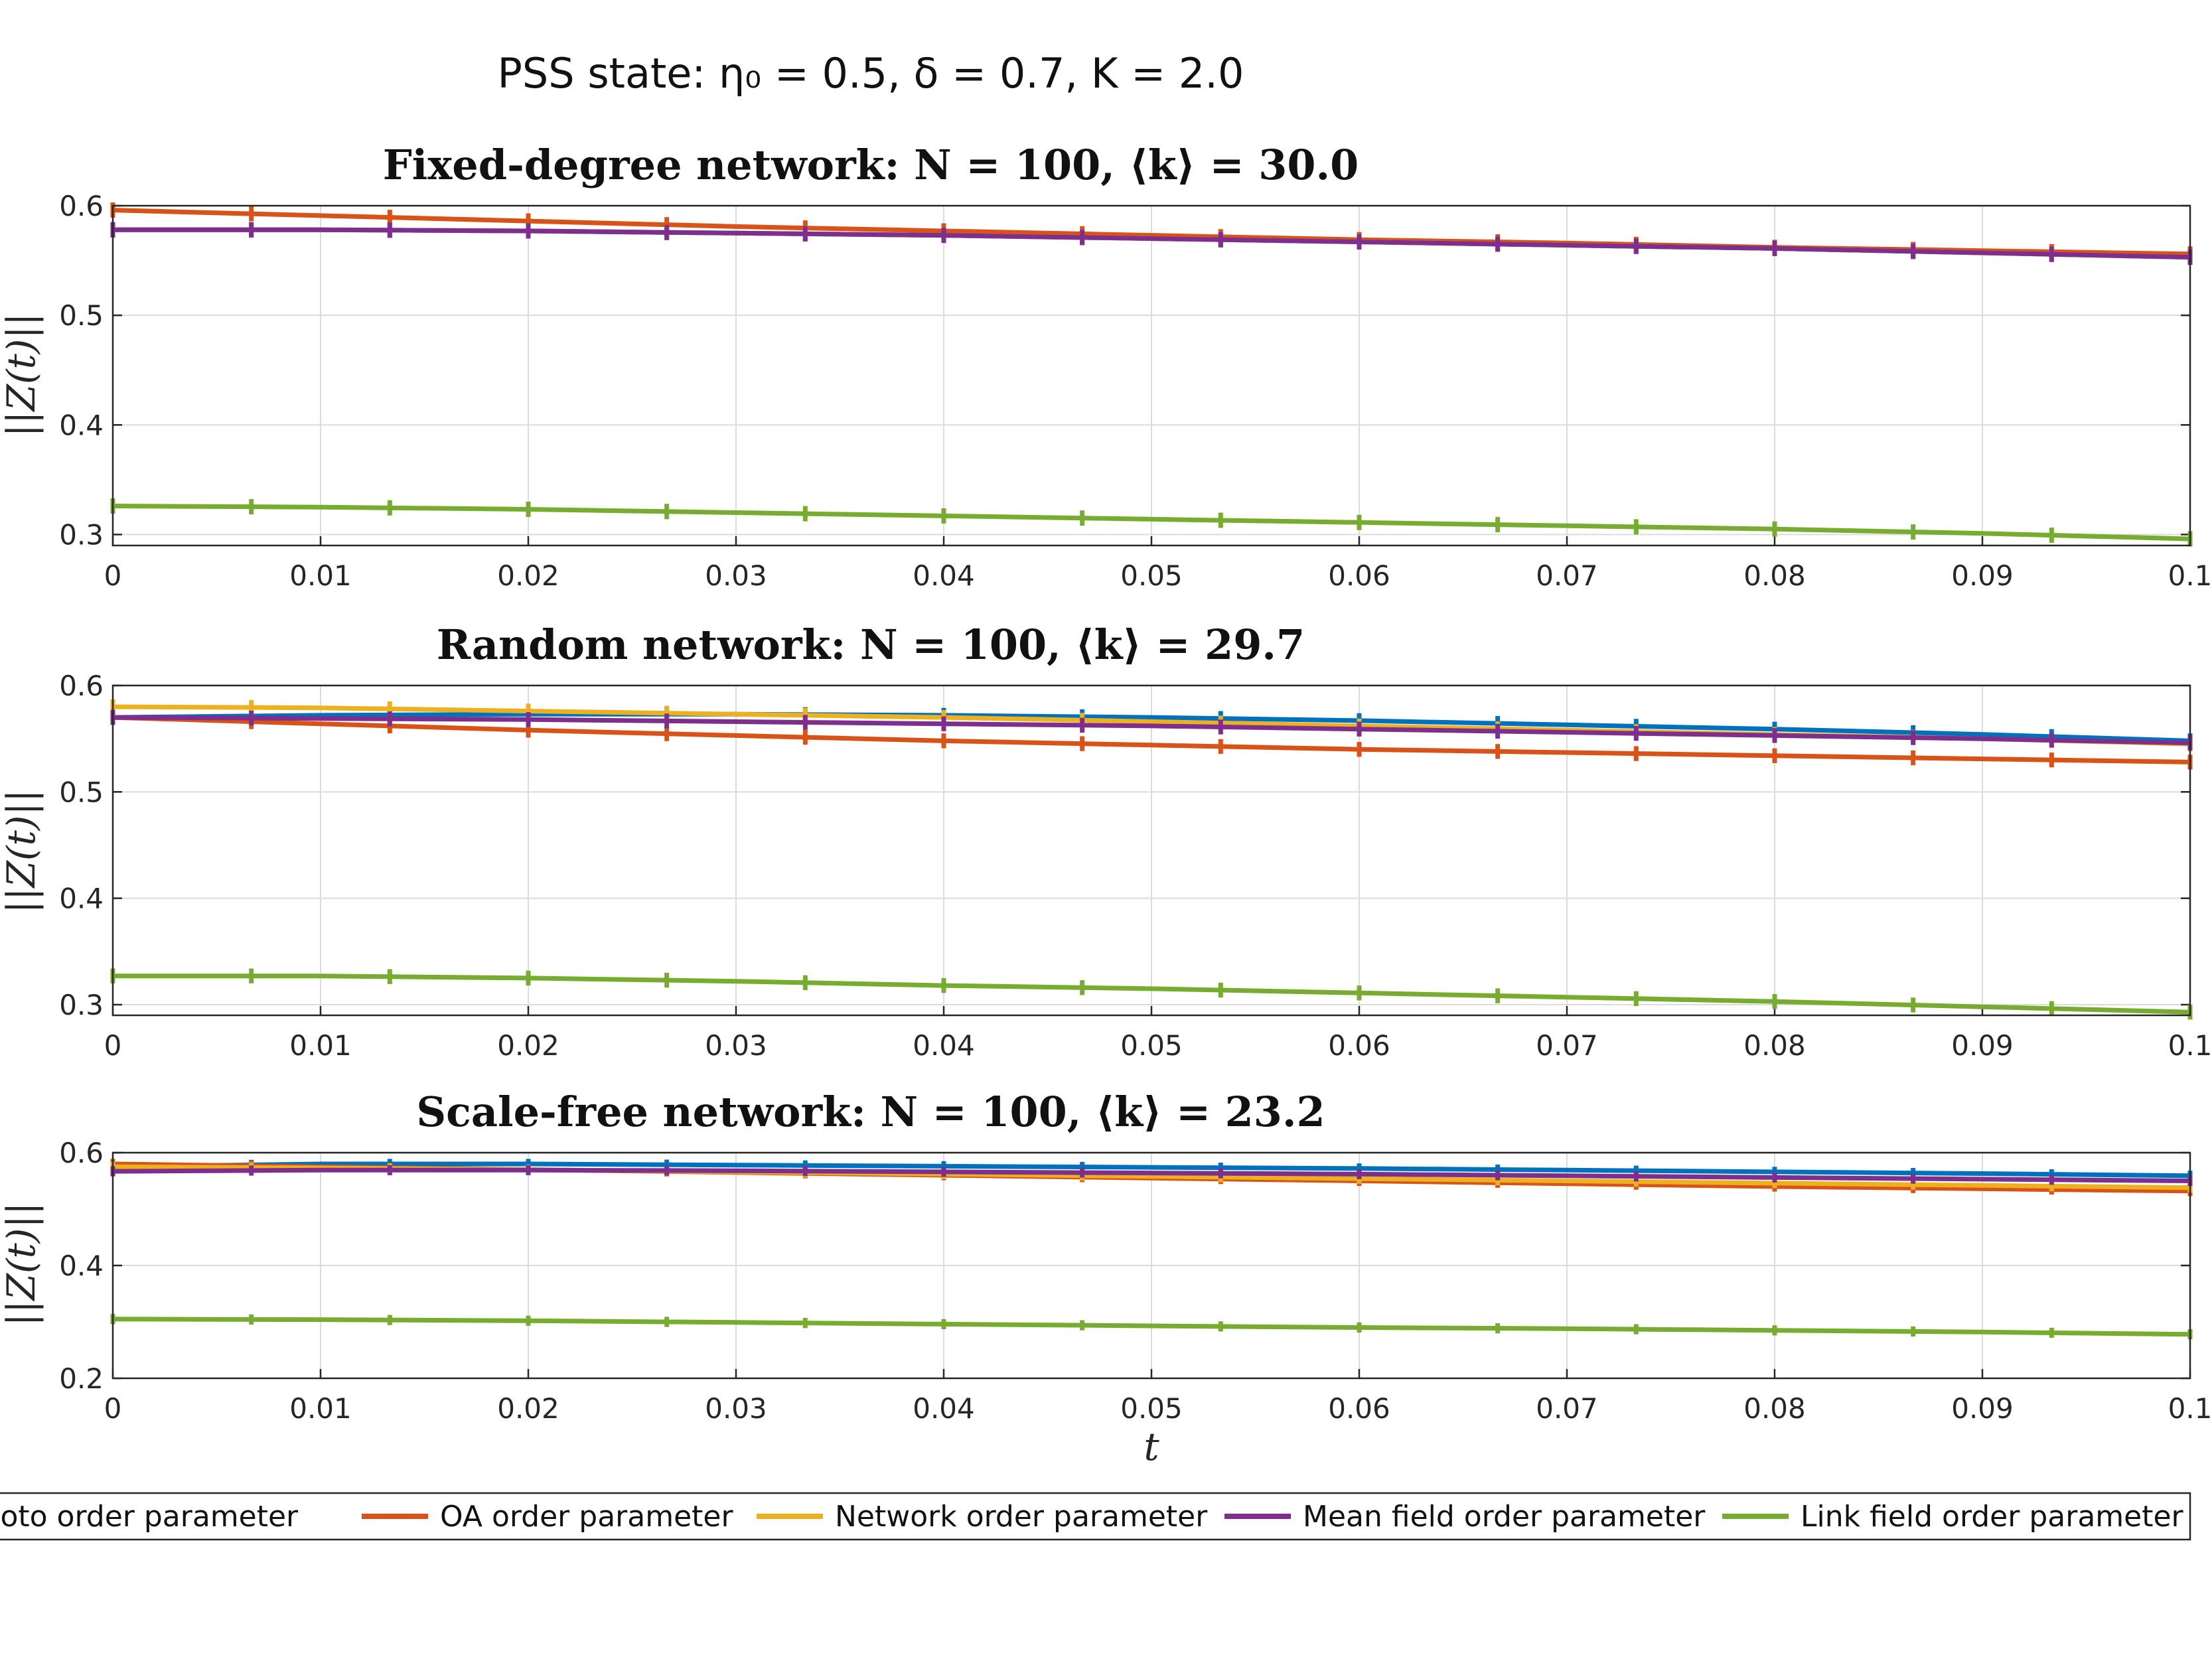  I want to click on legend-label-mean_field: Mean field order parameter, so click(1505, 1517).